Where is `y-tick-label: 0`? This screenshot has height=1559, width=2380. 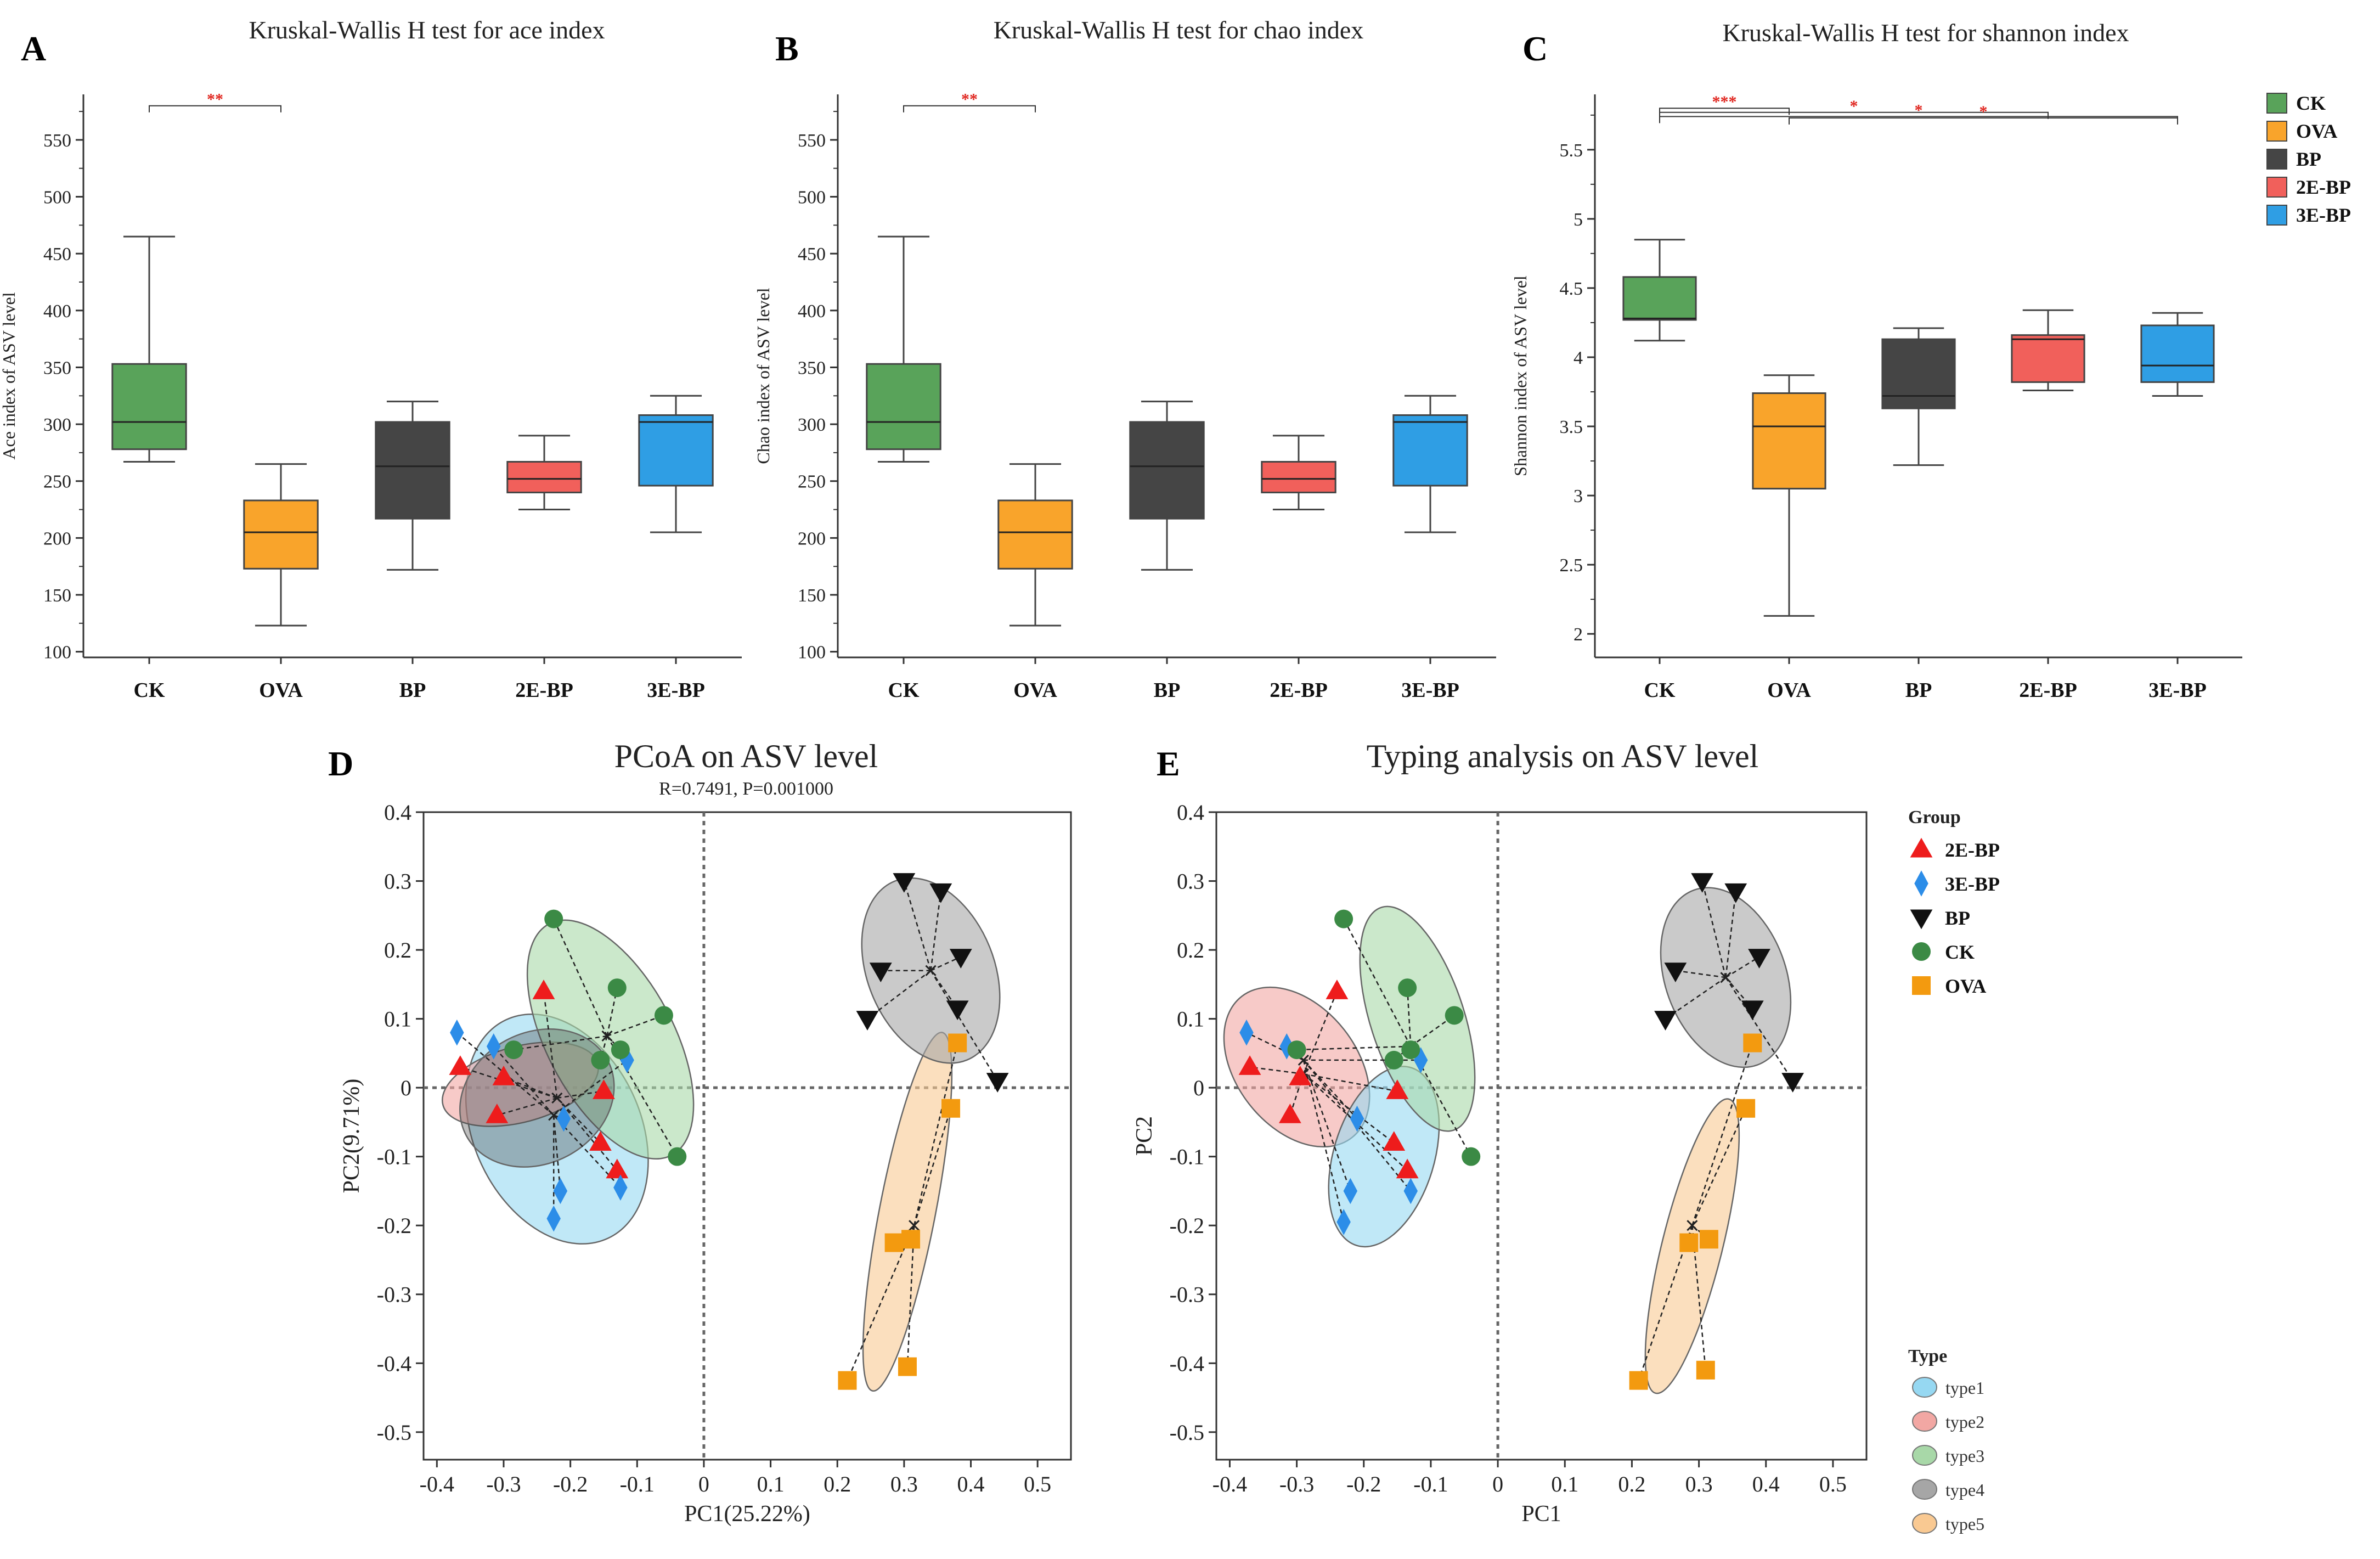
y-tick-label: 0 is located at coordinates (1199, 1088).